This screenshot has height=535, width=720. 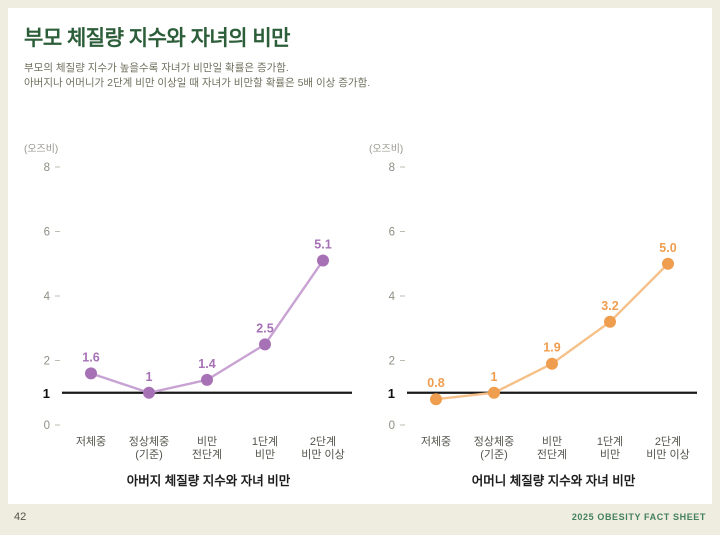 I want to click on data-point-label: 2.5, so click(x=264, y=328).